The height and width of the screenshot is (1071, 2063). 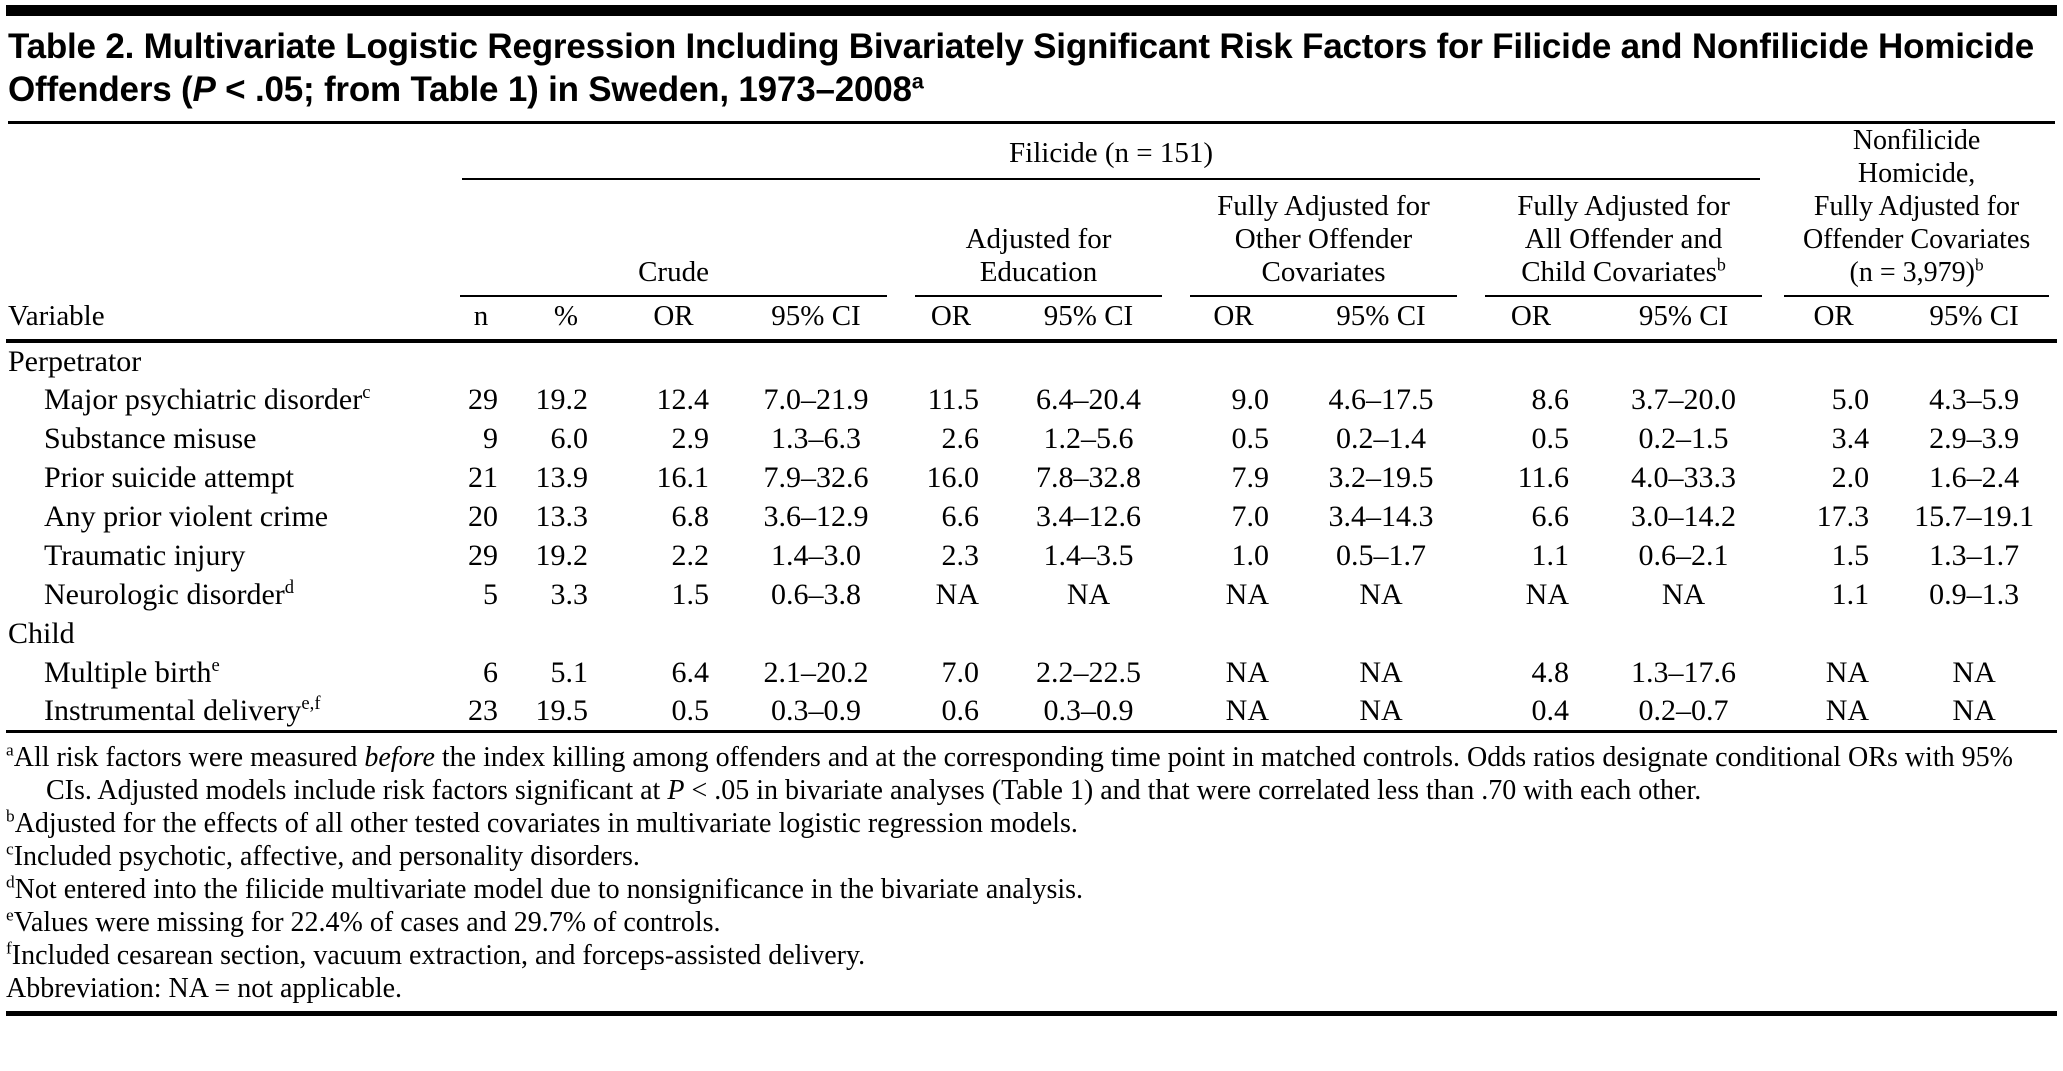 What do you see at coordinates (566, 712) in the screenshot?
I see `cell-pct: 19.5` at bounding box center [566, 712].